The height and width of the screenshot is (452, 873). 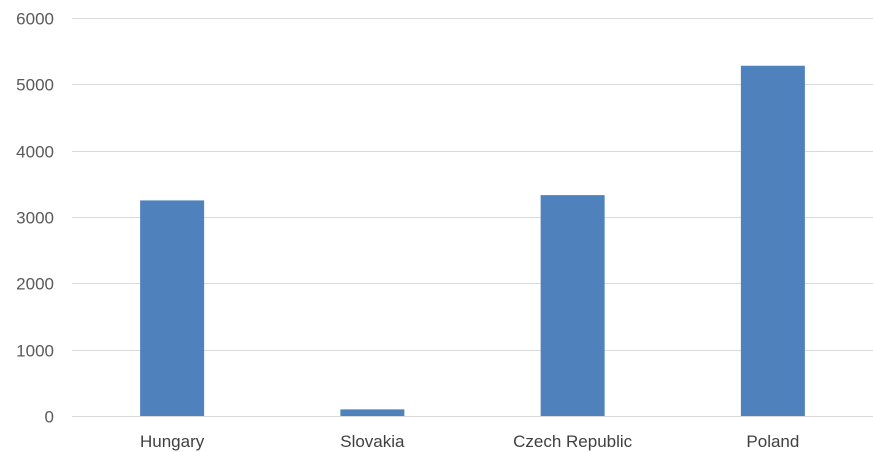 What do you see at coordinates (372, 412) in the screenshot?
I see `bar-slovakia` at bounding box center [372, 412].